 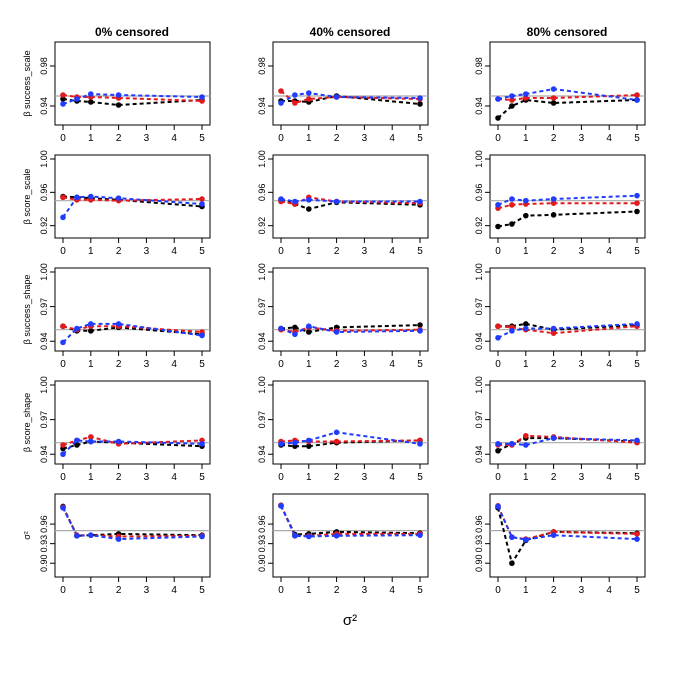 I want to click on panel-r5-c1: 0 1 2 3 4 5 0.900.93 0.96 σ², so click(x=116, y=544).